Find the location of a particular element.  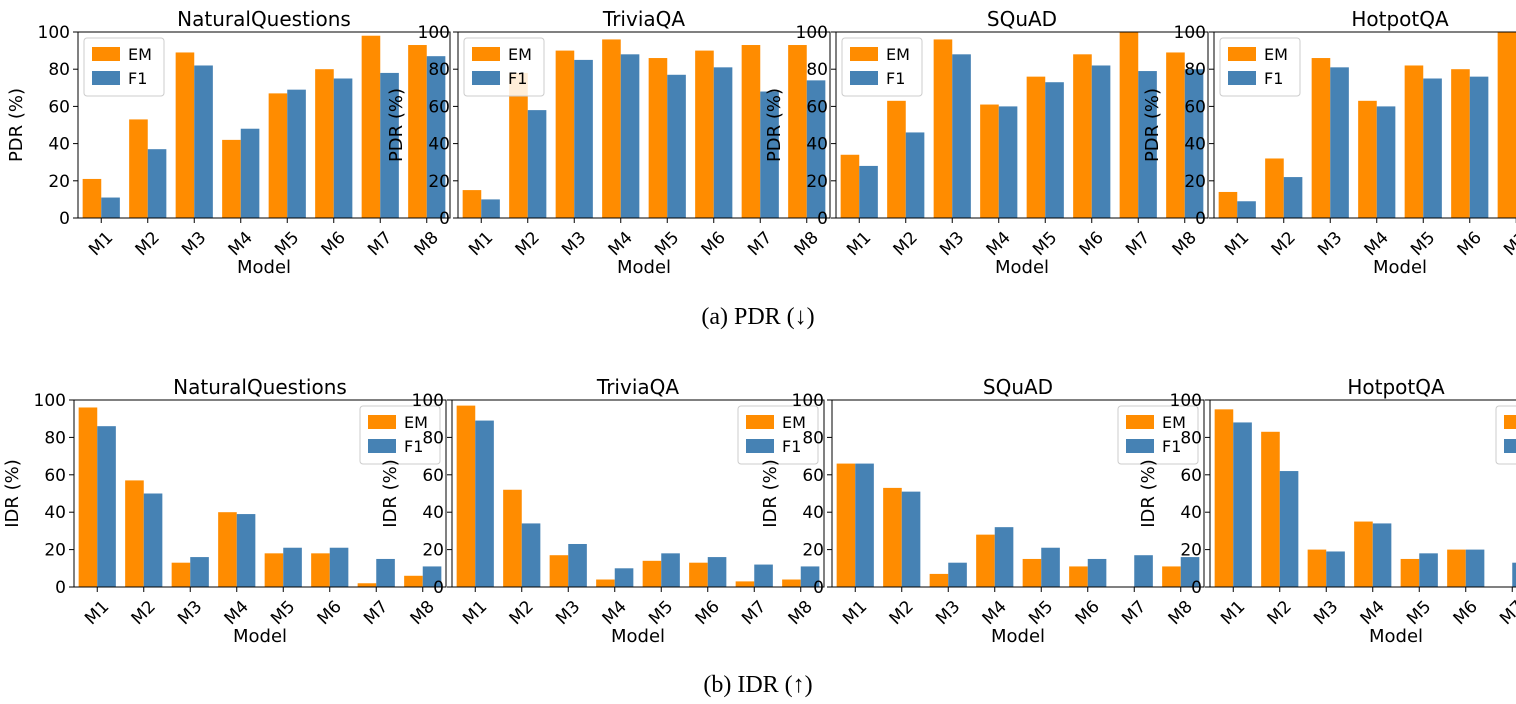

caption-a: (a) PDR (↓) is located at coordinates (758, 317).